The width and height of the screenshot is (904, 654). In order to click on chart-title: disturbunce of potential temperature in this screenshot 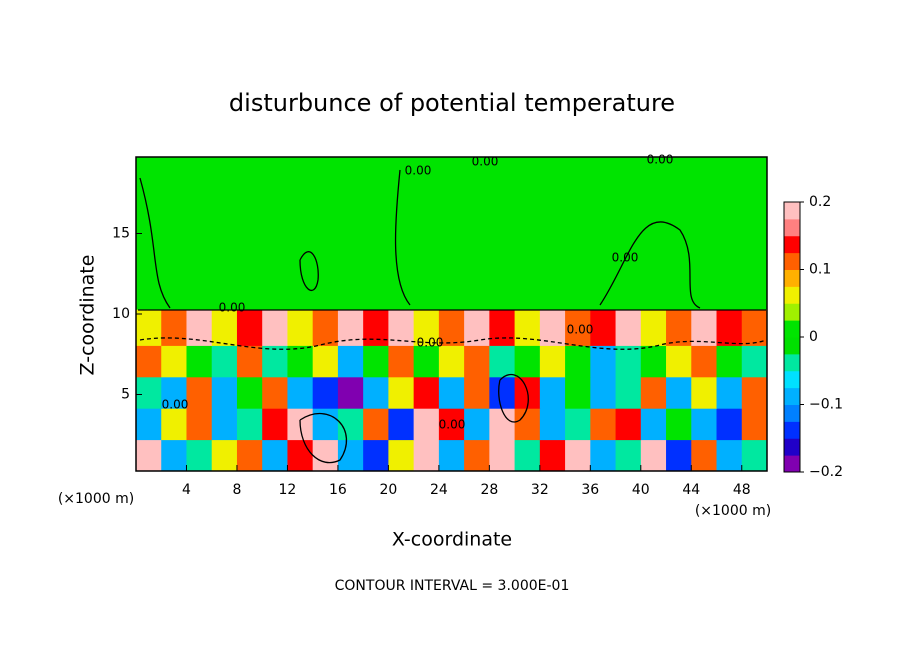, I will do `click(452, 103)`.